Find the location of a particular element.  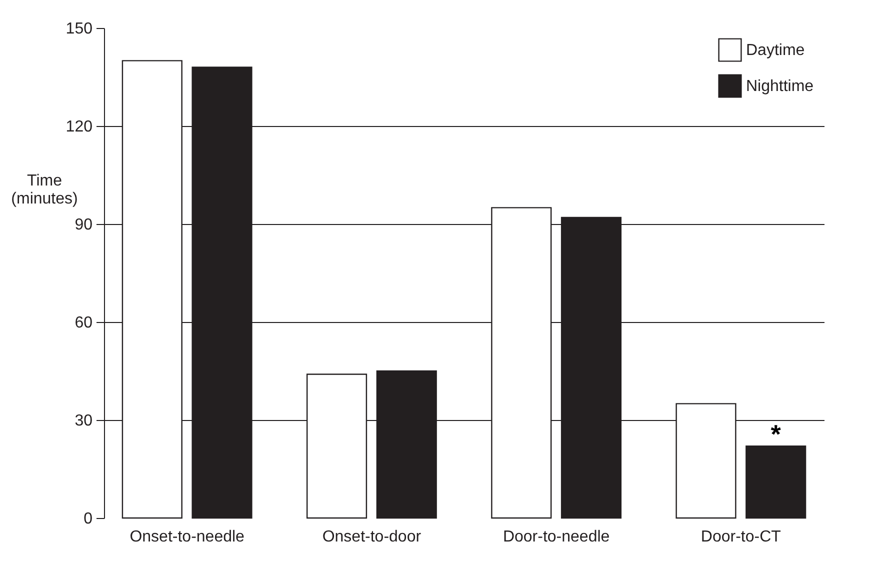

y-tick-label: 0 is located at coordinates (88, 519).